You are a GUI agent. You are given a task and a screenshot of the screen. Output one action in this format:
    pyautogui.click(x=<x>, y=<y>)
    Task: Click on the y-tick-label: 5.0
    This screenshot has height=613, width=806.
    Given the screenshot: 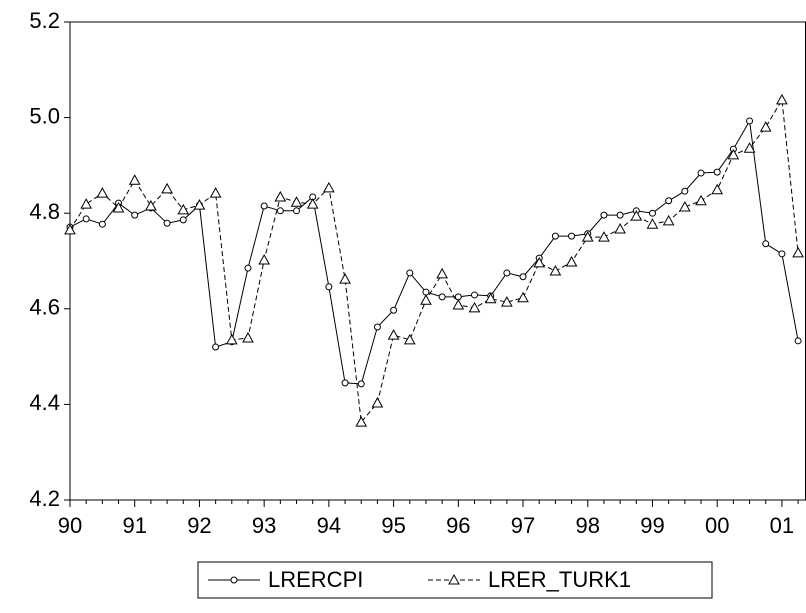 What is the action you would take?
    pyautogui.click(x=44, y=115)
    